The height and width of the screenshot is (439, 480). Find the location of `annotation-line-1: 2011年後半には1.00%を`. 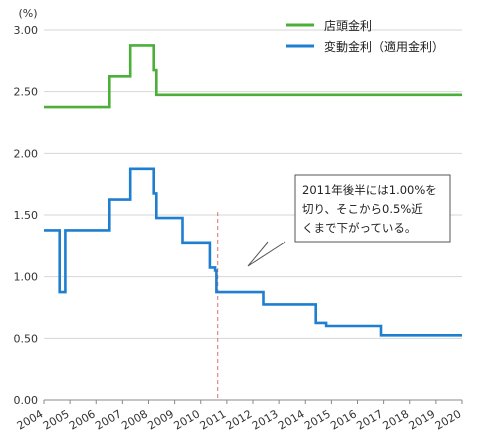

annotation-line-1: 2011年後半には1.00%を is located at coordinates (369, 190).